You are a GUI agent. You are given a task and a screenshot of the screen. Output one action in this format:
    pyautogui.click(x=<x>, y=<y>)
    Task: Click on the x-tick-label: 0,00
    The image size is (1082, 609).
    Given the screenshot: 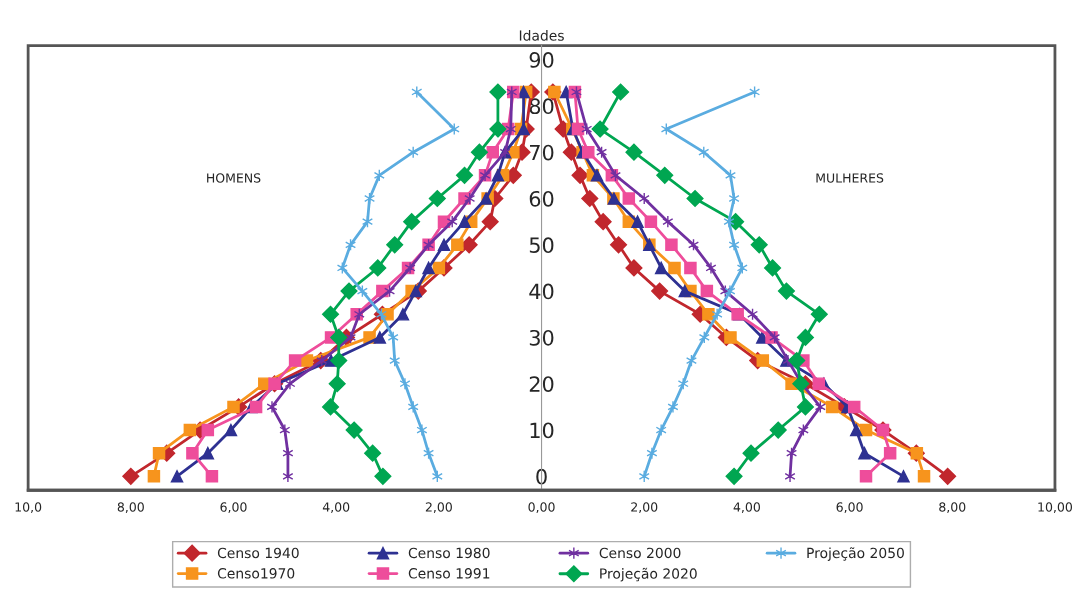 What is the action you would take?
    pyautogui.click(x=541, y=507)
    